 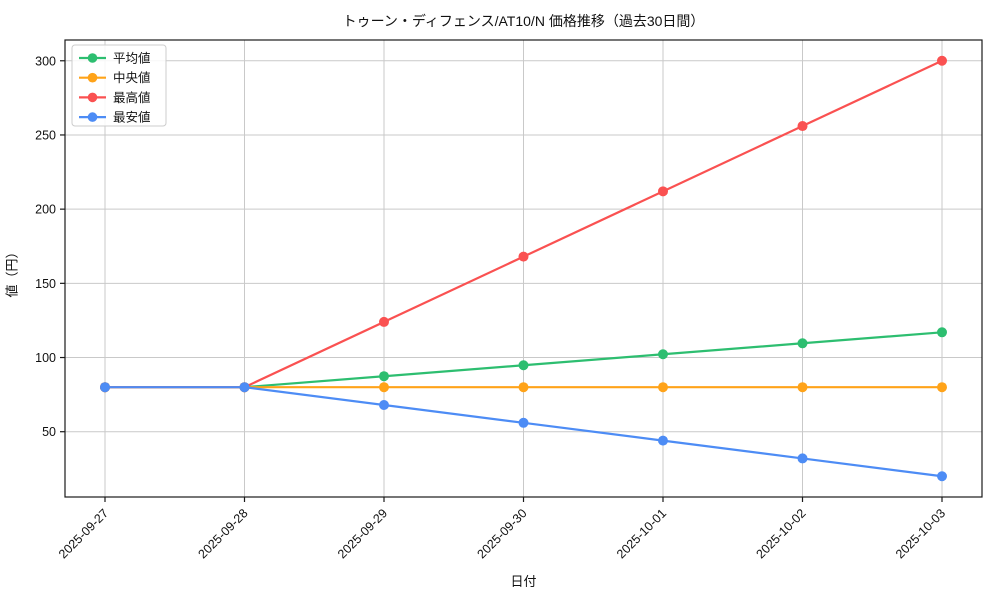 I want to click on legend-label: 平均値, so click(x=132, y=58).